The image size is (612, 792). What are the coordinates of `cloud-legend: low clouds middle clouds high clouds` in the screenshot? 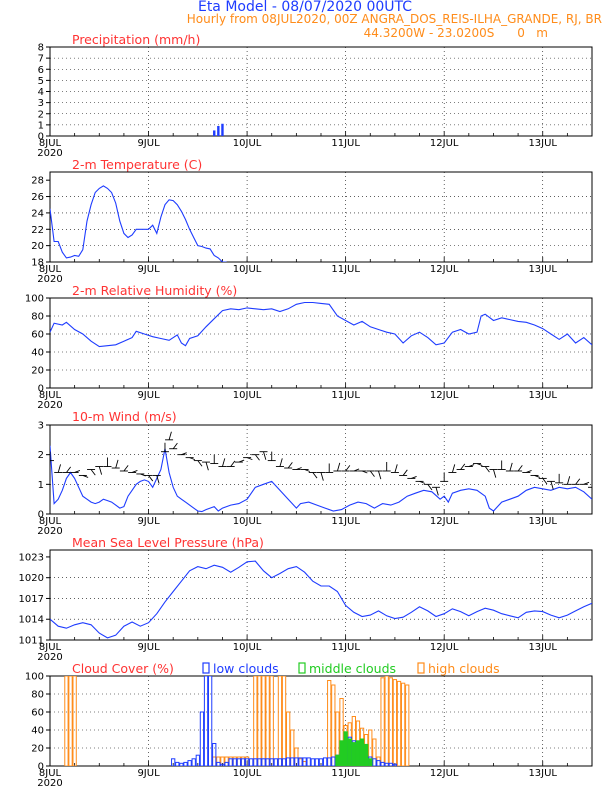 It's located at (351, 668).